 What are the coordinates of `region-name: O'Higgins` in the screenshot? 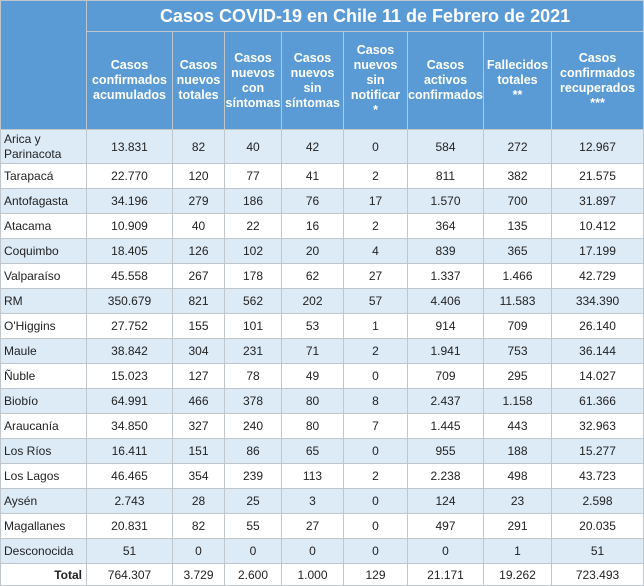 It's located at (43, 326).